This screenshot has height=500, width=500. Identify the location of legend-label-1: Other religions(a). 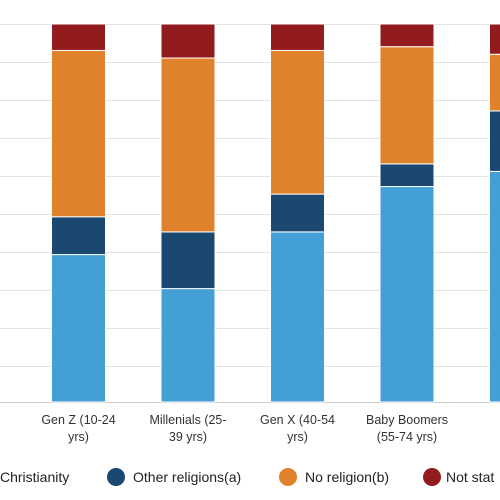
(187, 477).